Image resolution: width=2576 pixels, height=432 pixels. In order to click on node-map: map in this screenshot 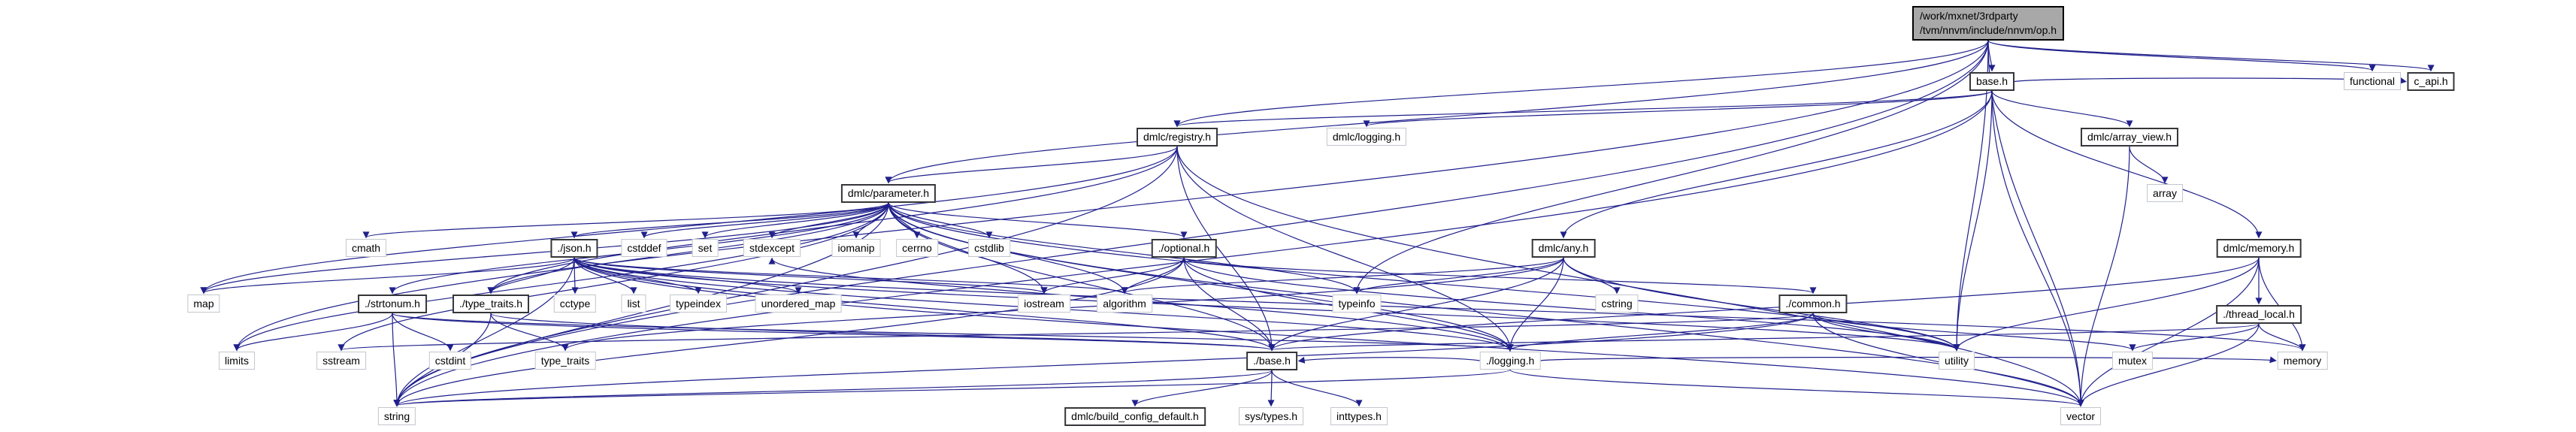, I will do `click(203, 304)`.